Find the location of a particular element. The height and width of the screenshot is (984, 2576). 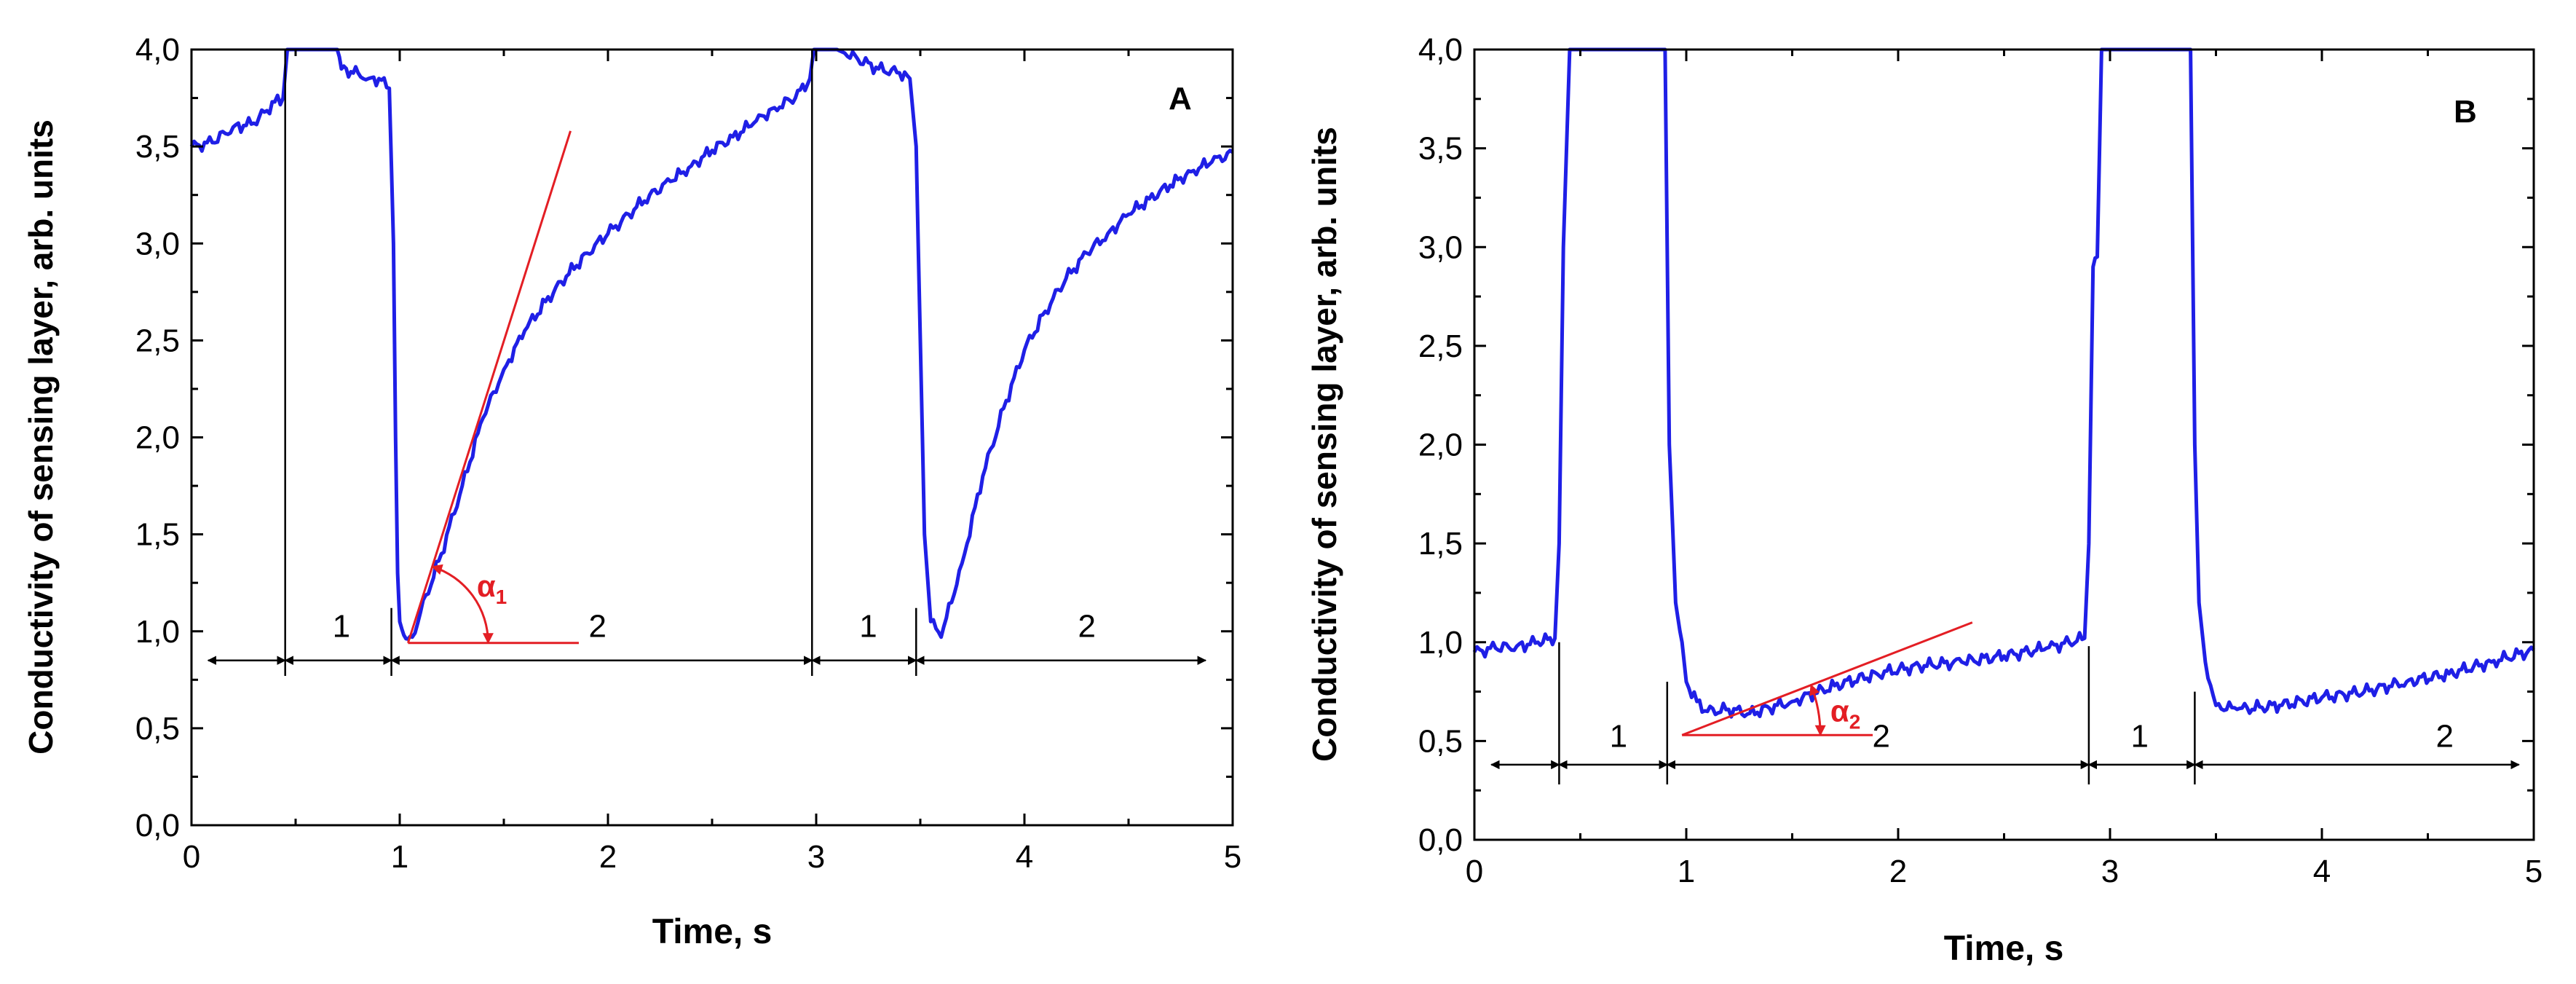

angle-subscript: 2 is located at coordinates (1855, 722).